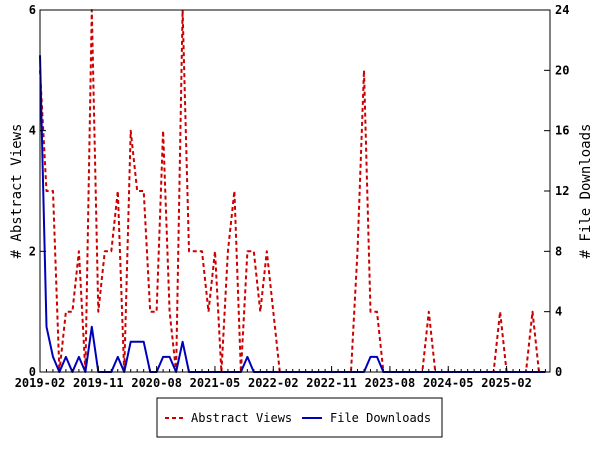 This screenshot has width=600, height=450. I want to click on y-tick-label: 4, so click(32, 131).